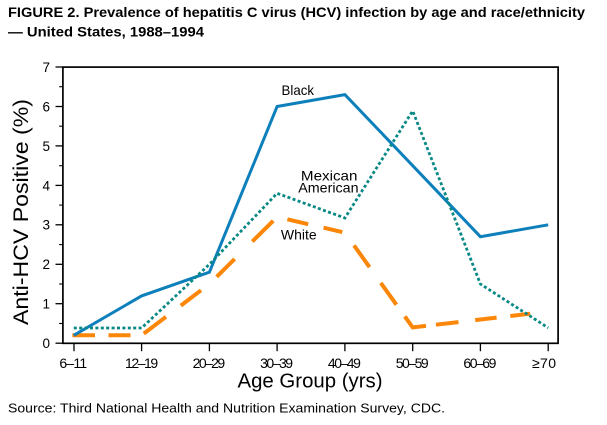 The height and width of the screenshot is (425, 607). Describe the element at coordinates (73, 363) in the screenshot. I see `svg-text: 6–11` at that location.